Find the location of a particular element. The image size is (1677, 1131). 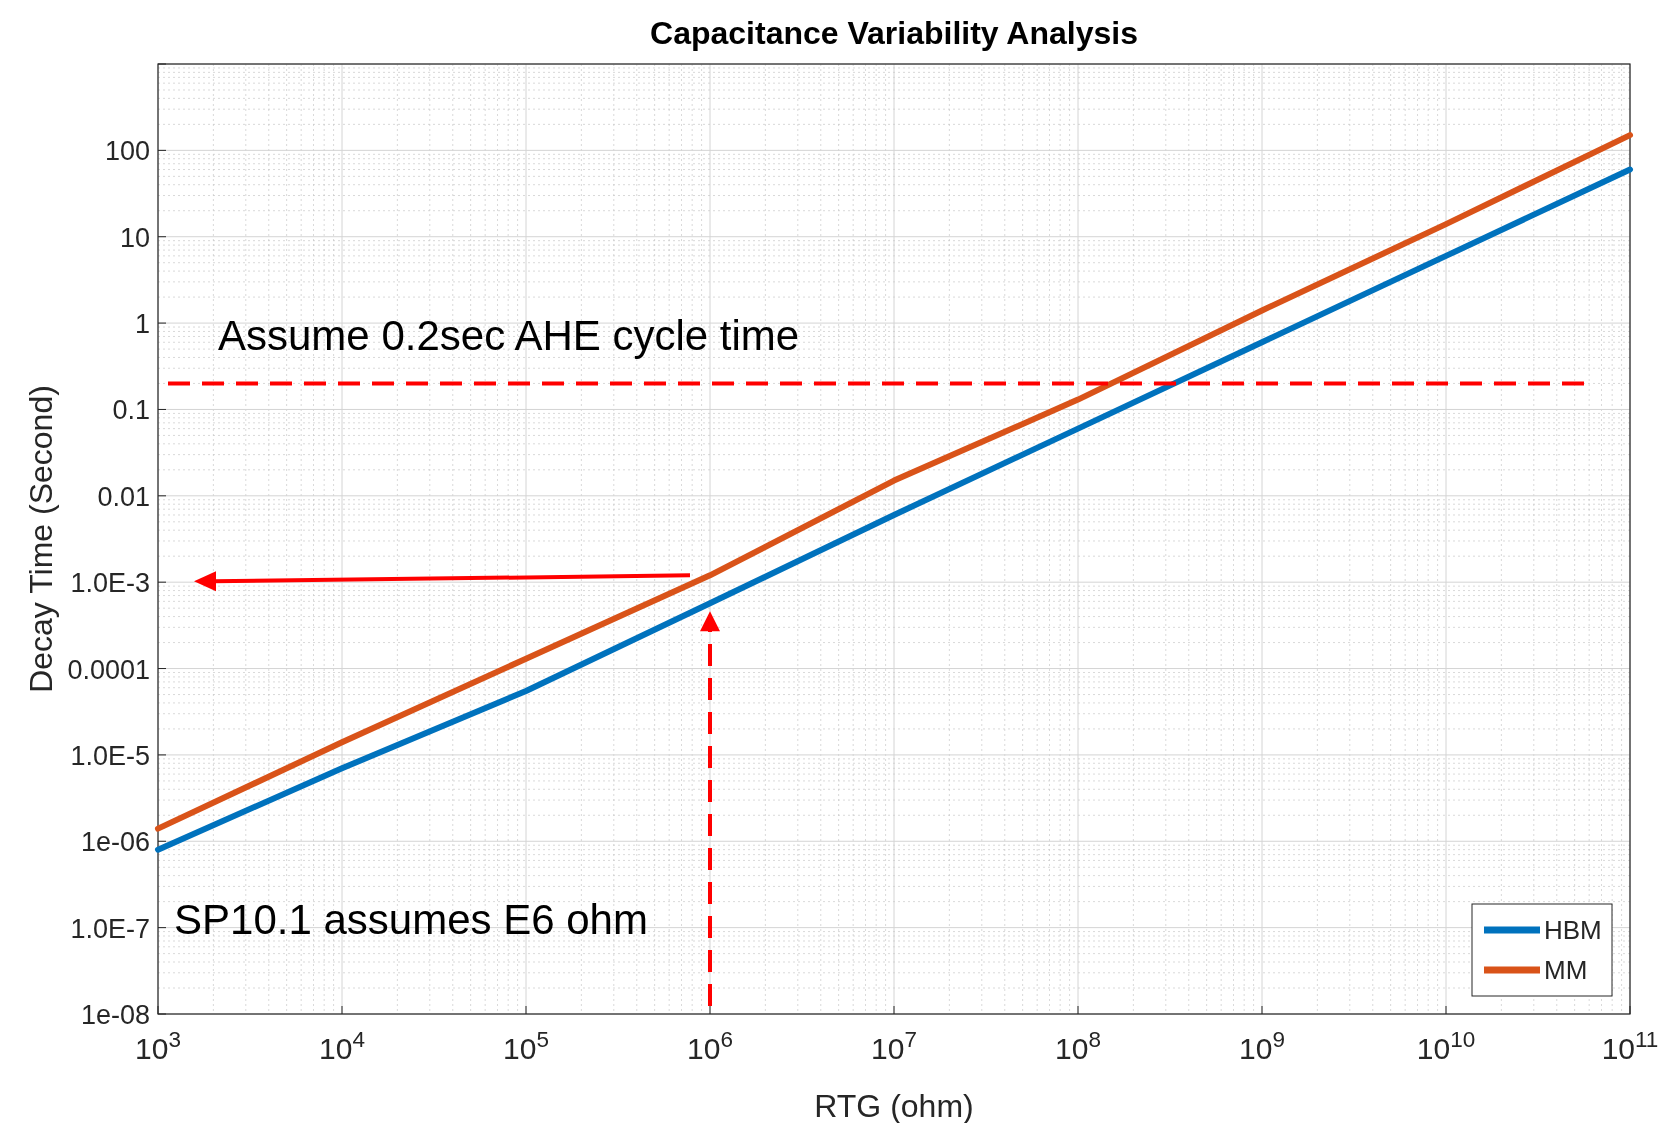

y-tick-label: 0.0001 is located at coordinates (108, 669).